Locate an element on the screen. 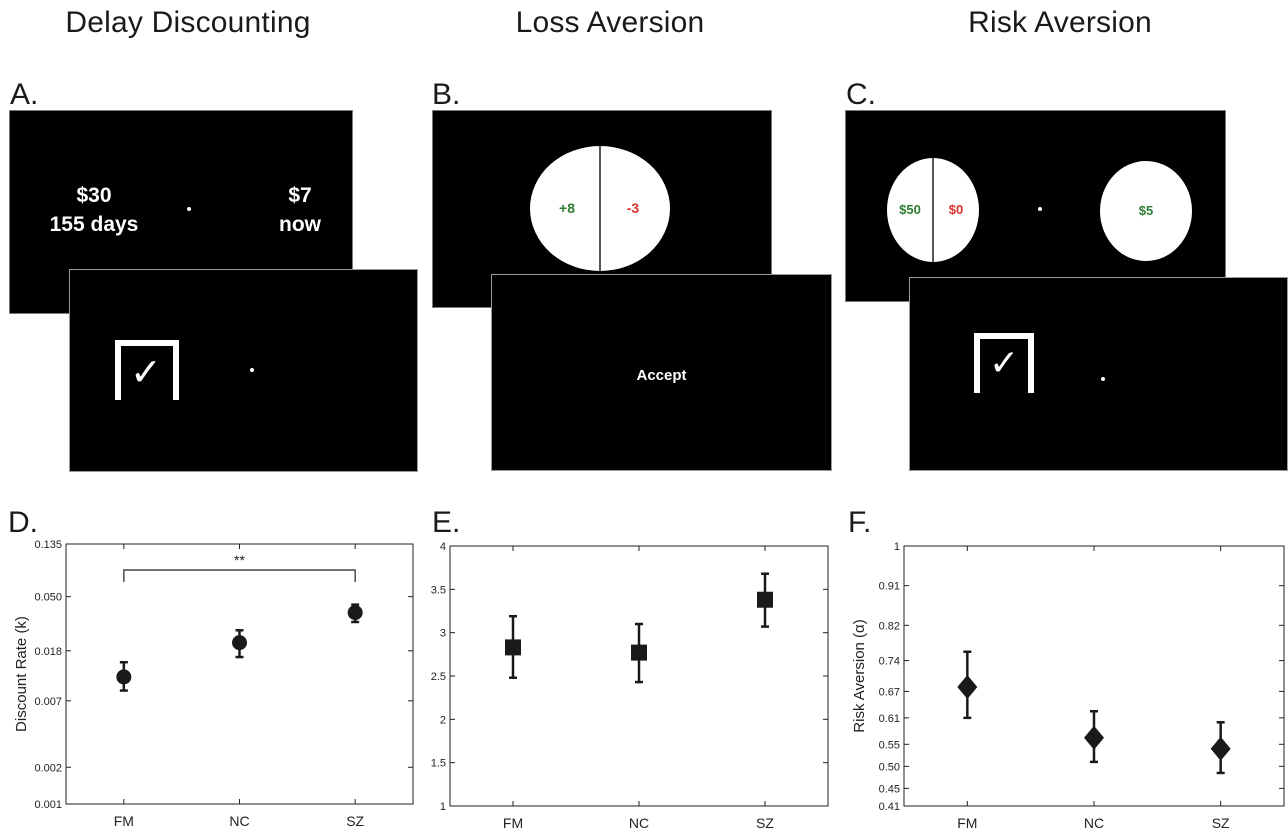  column-title-delay-discounting: Delay Discounting is located at coordinates (188, 22).